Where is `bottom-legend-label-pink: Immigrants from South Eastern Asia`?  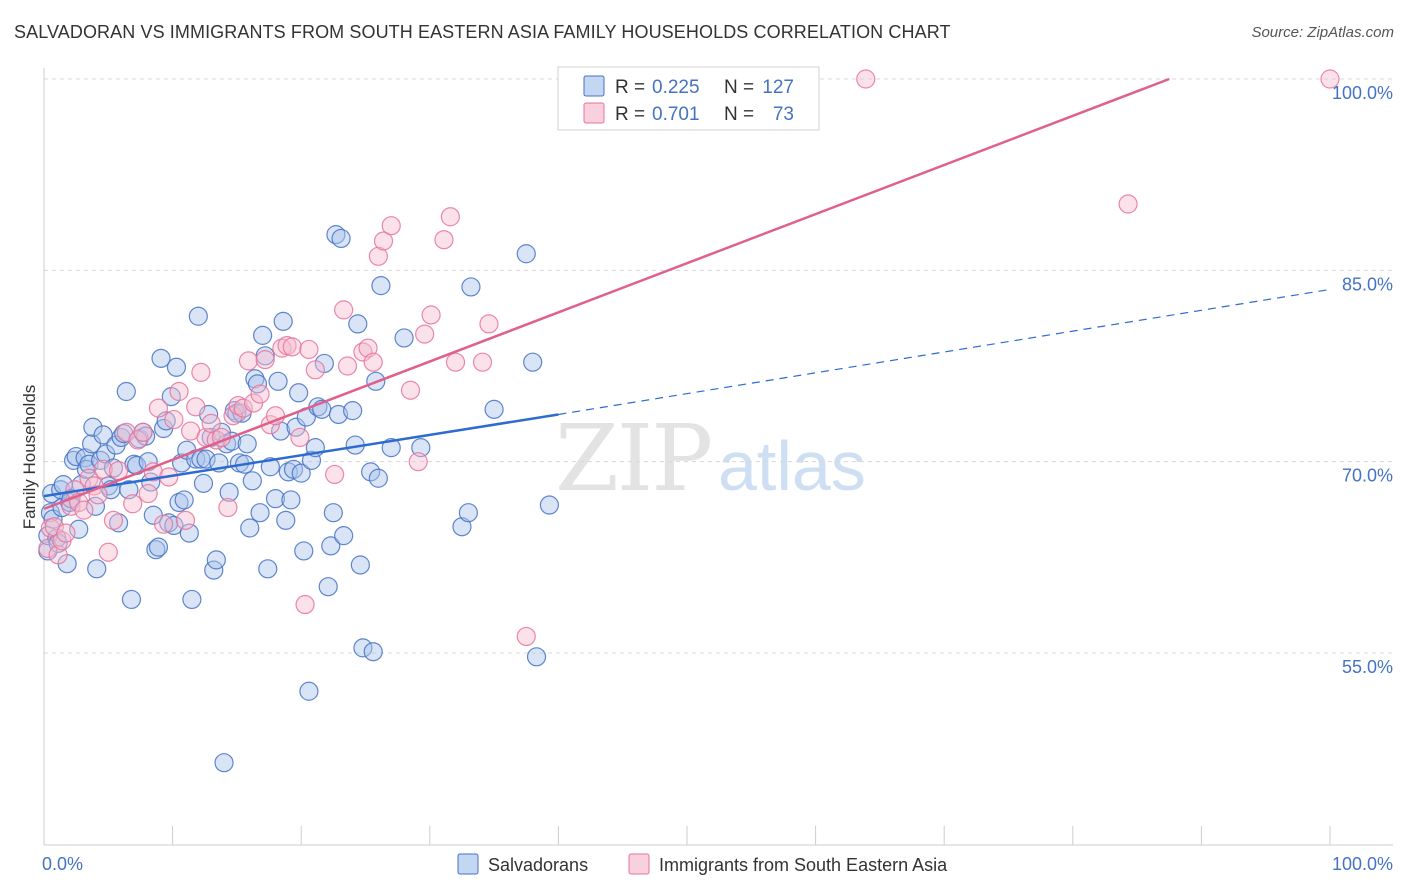
bottom-legend-label-pink: Immigrants from South Eastern Asia is located at coordinates (803, 865).